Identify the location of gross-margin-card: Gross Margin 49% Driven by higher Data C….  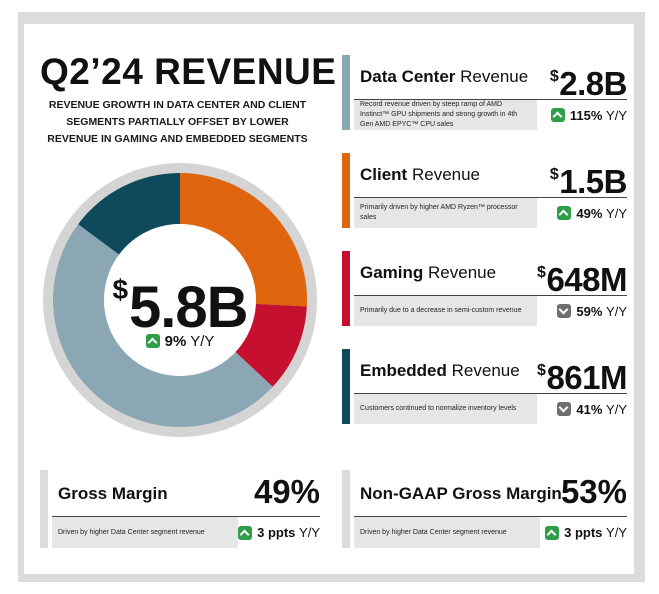
(180, 509).